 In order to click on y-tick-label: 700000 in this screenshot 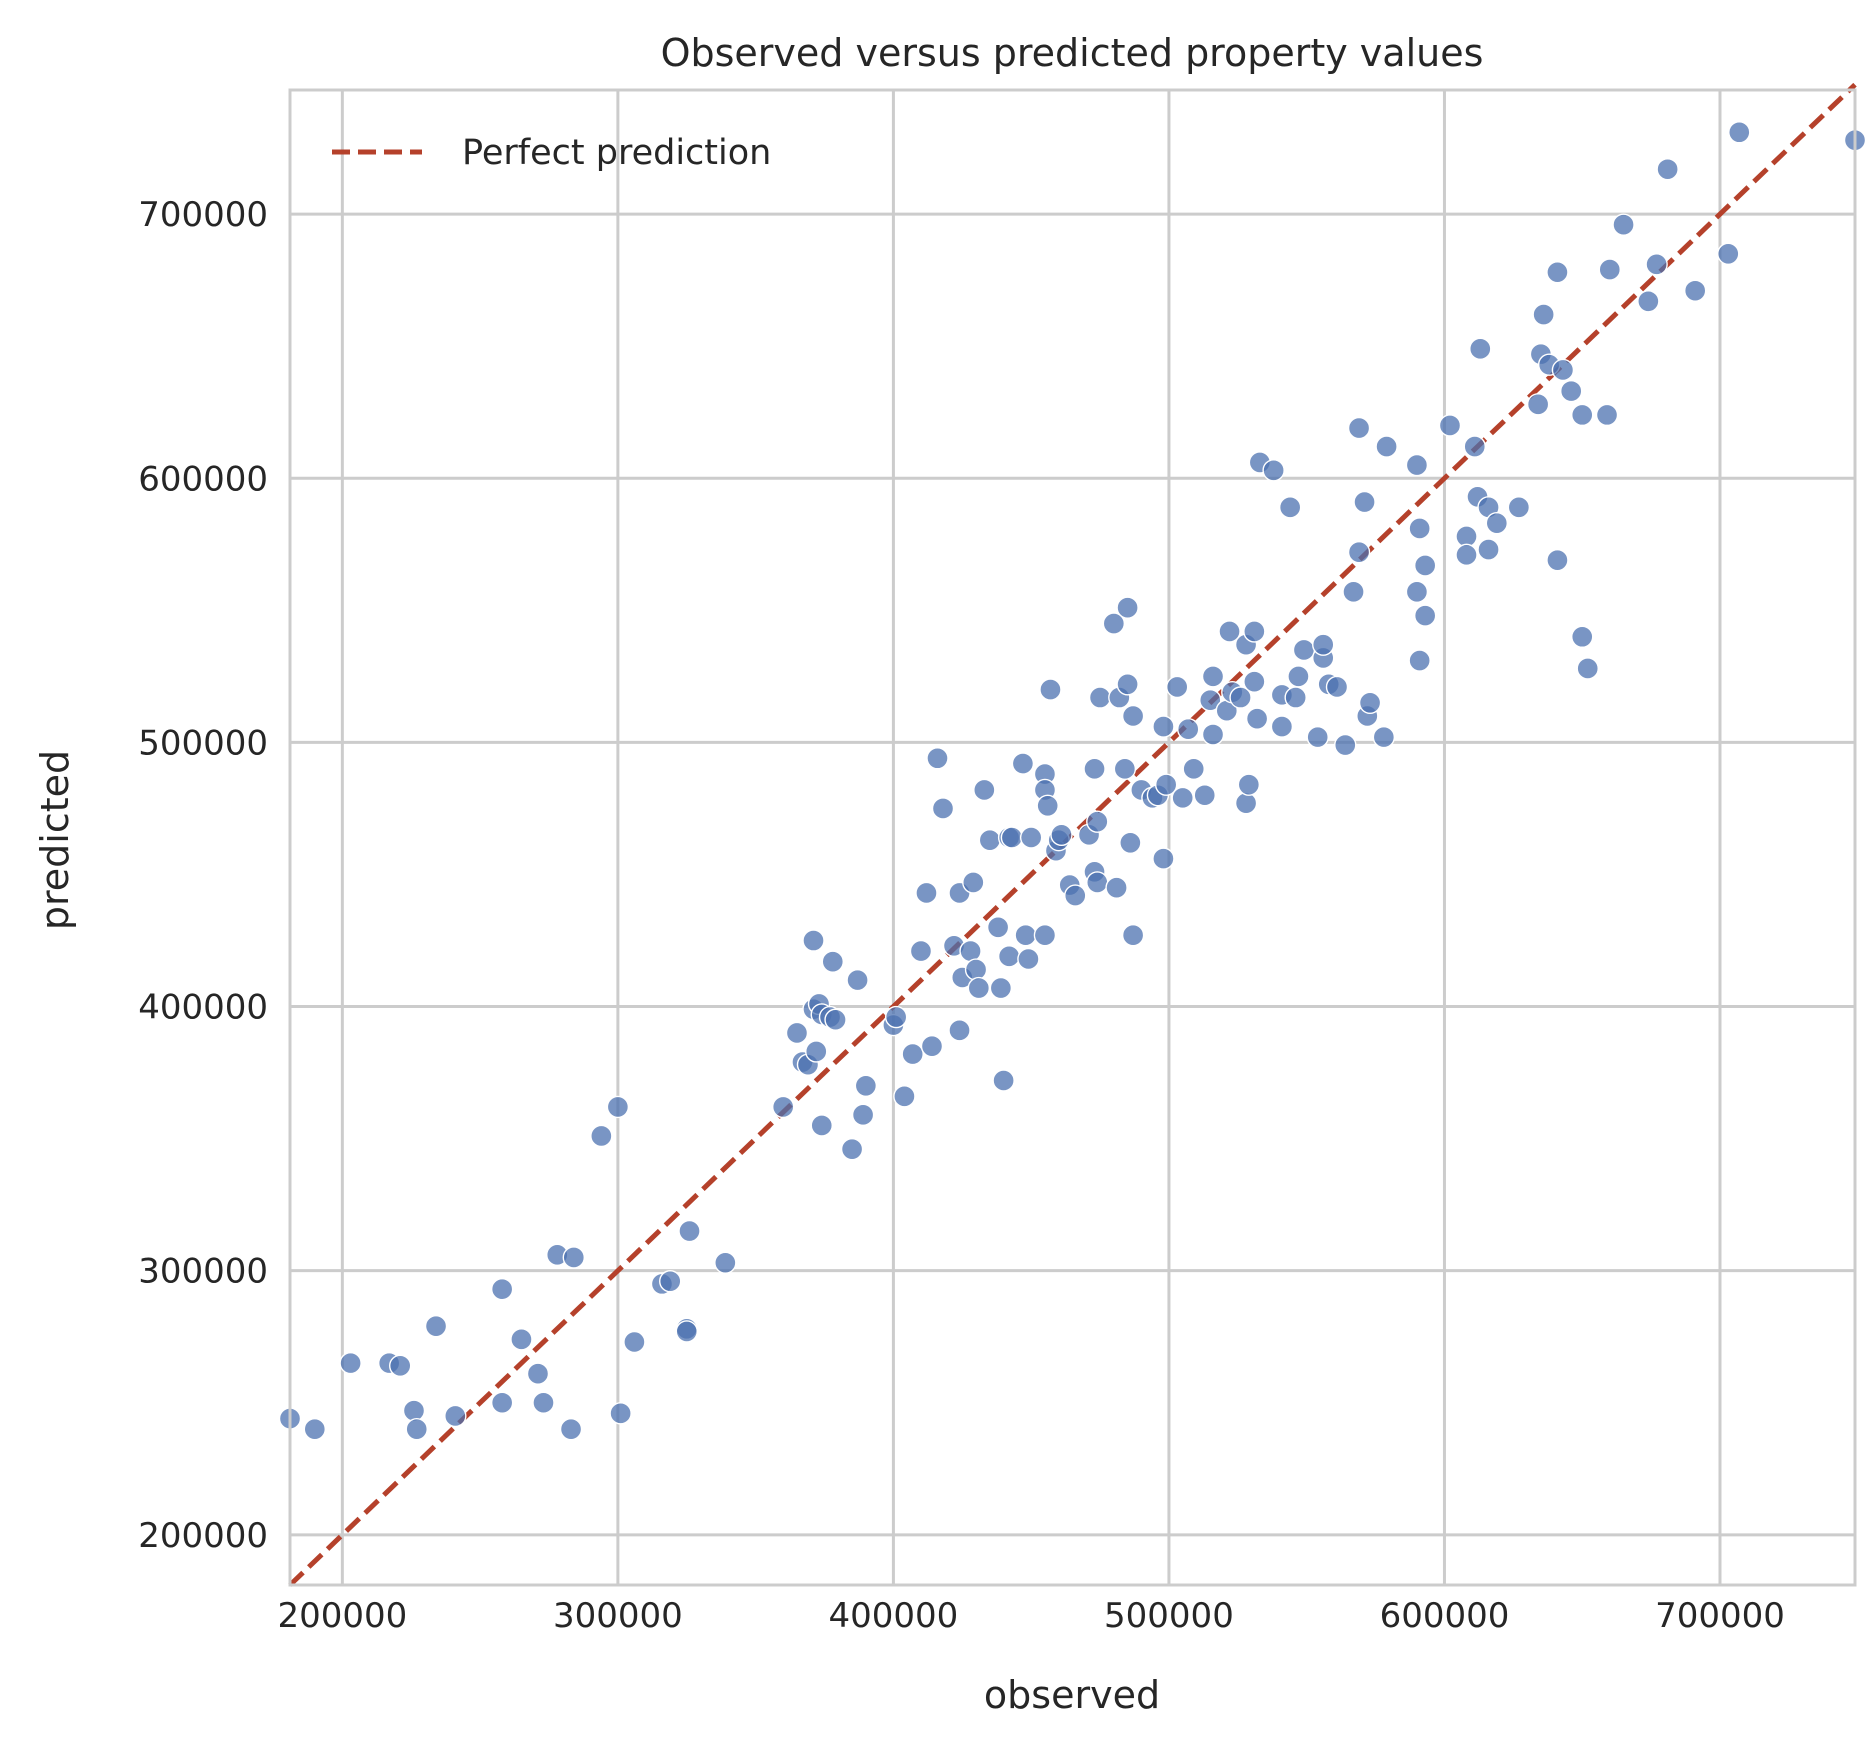, I will do `click(203, 215)`.